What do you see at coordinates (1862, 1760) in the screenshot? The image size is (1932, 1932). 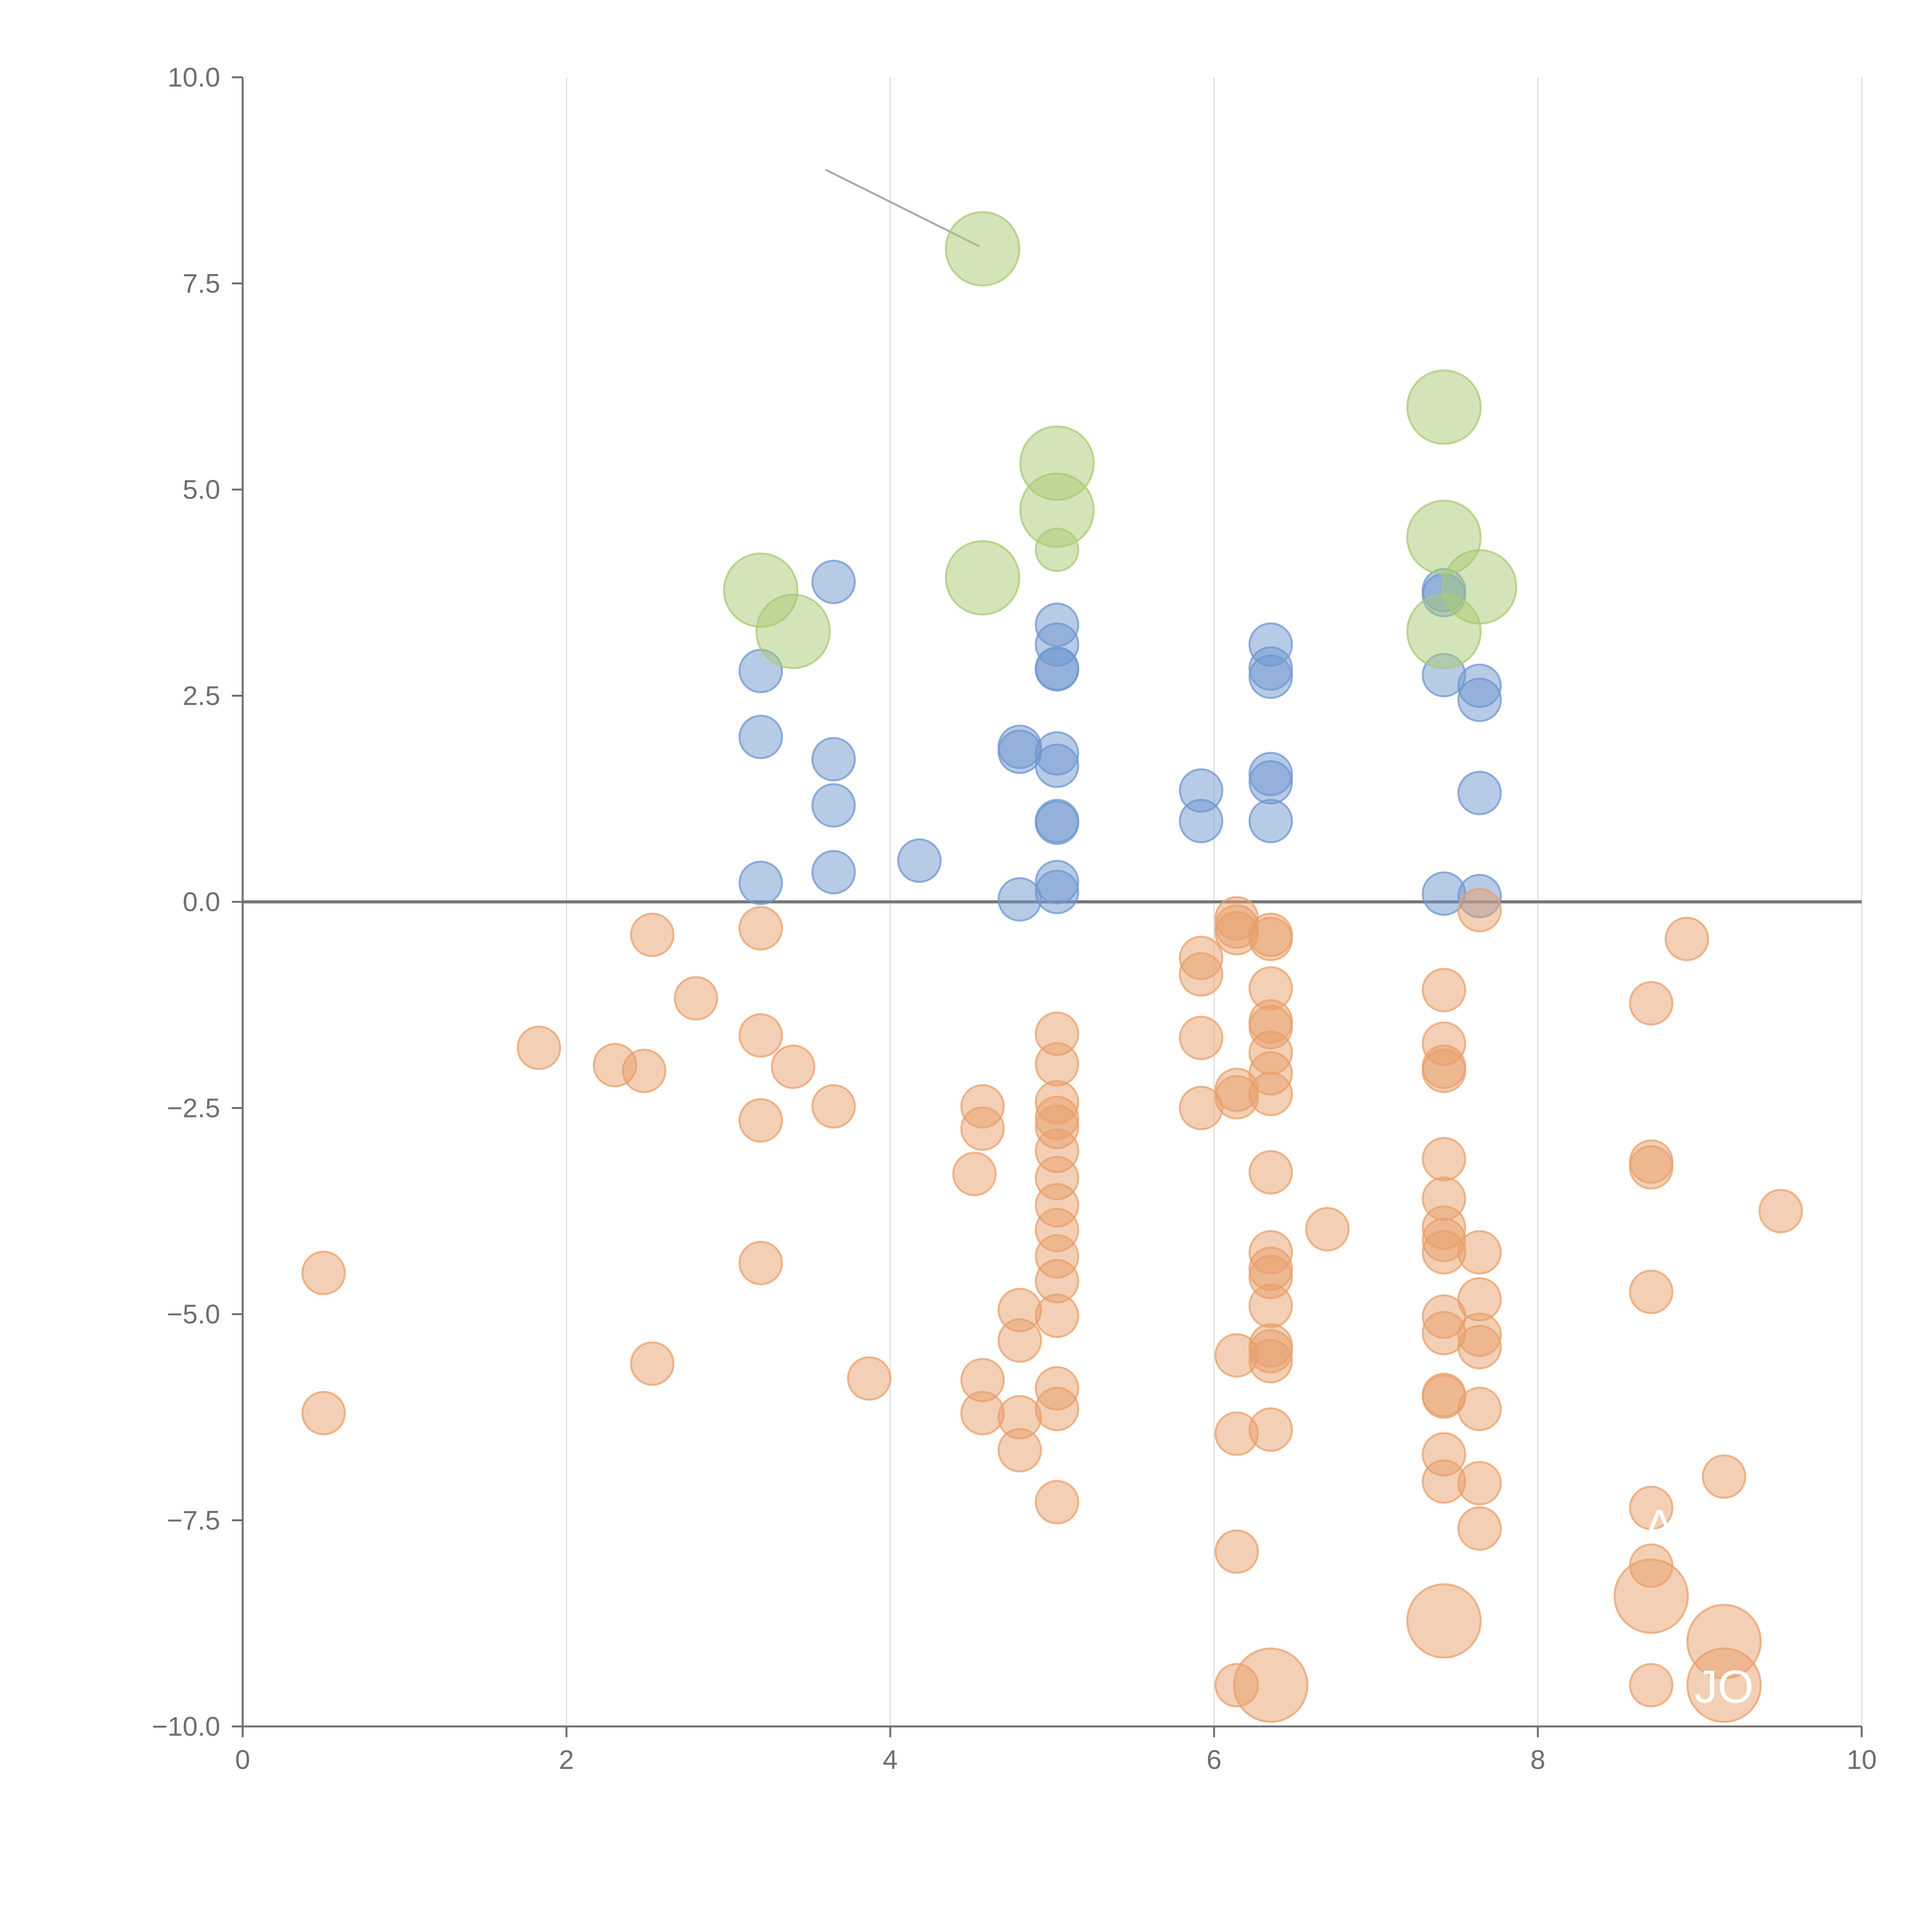 I see `x-tick-label: 10` at bounding box center [1862, 1760].